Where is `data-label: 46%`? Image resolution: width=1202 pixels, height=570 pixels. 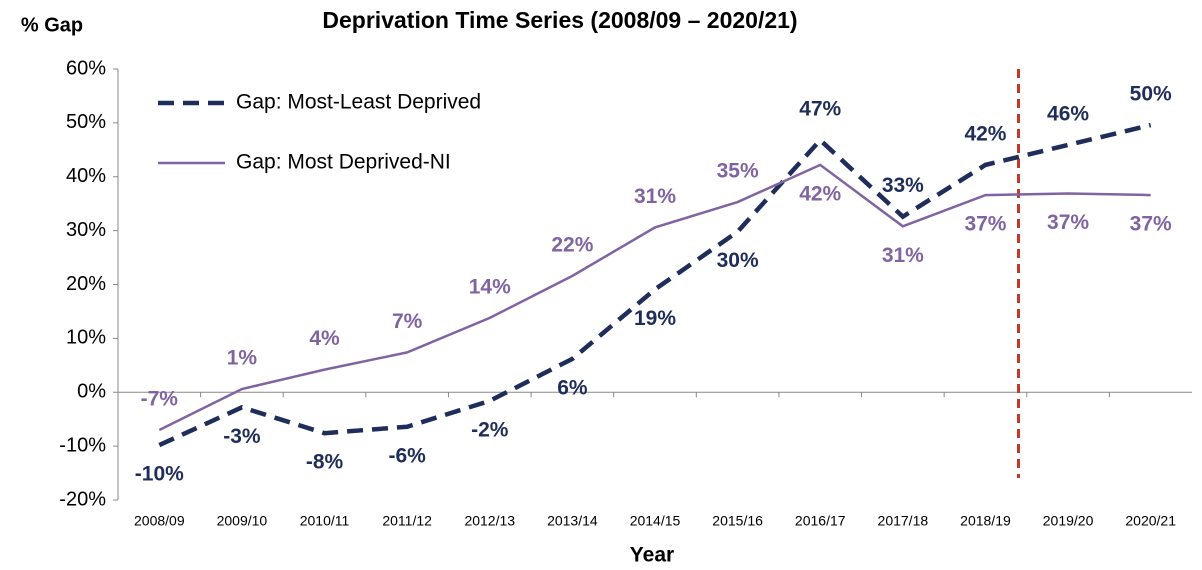 data-label: 46% is located at coordinates (1068, 114).